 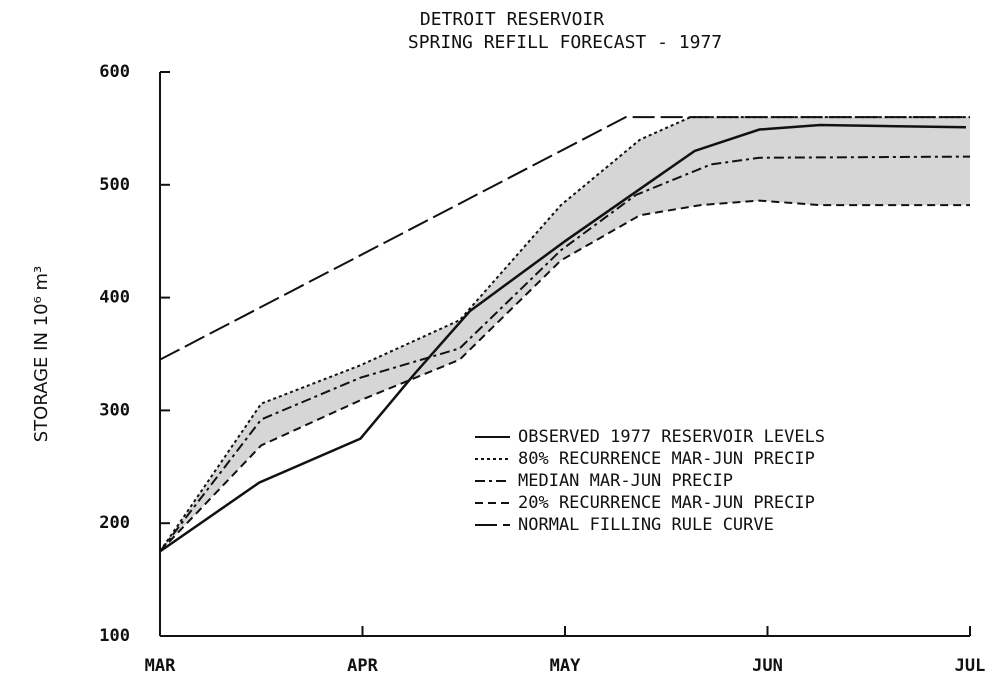 What do you see at coordinates (114, 72) in the screenshot?
I see `y-tick-label: 600` at bounding box center [114, 72].